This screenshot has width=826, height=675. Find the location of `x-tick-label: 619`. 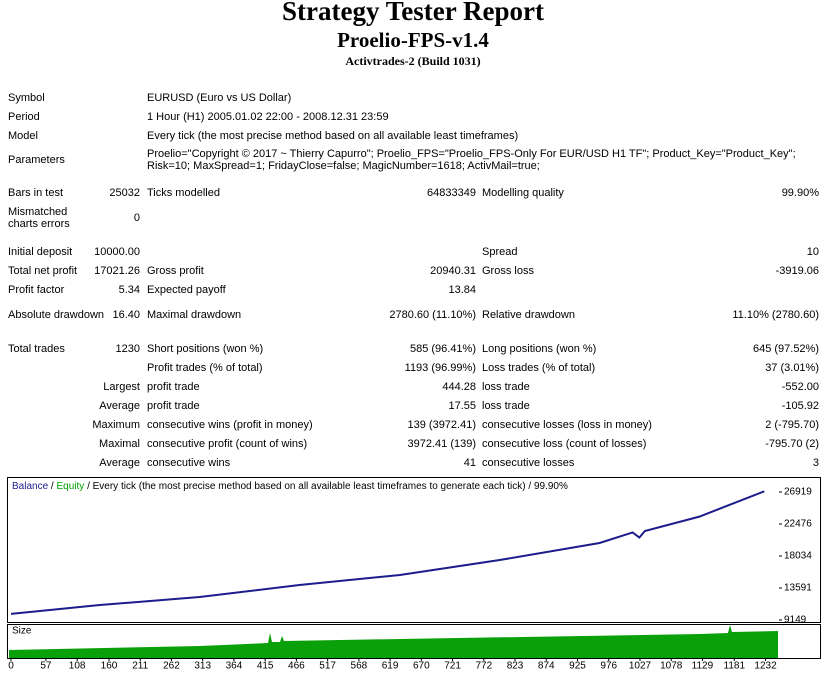

x-tick-label: 619 is located at coordinates (390, 666).